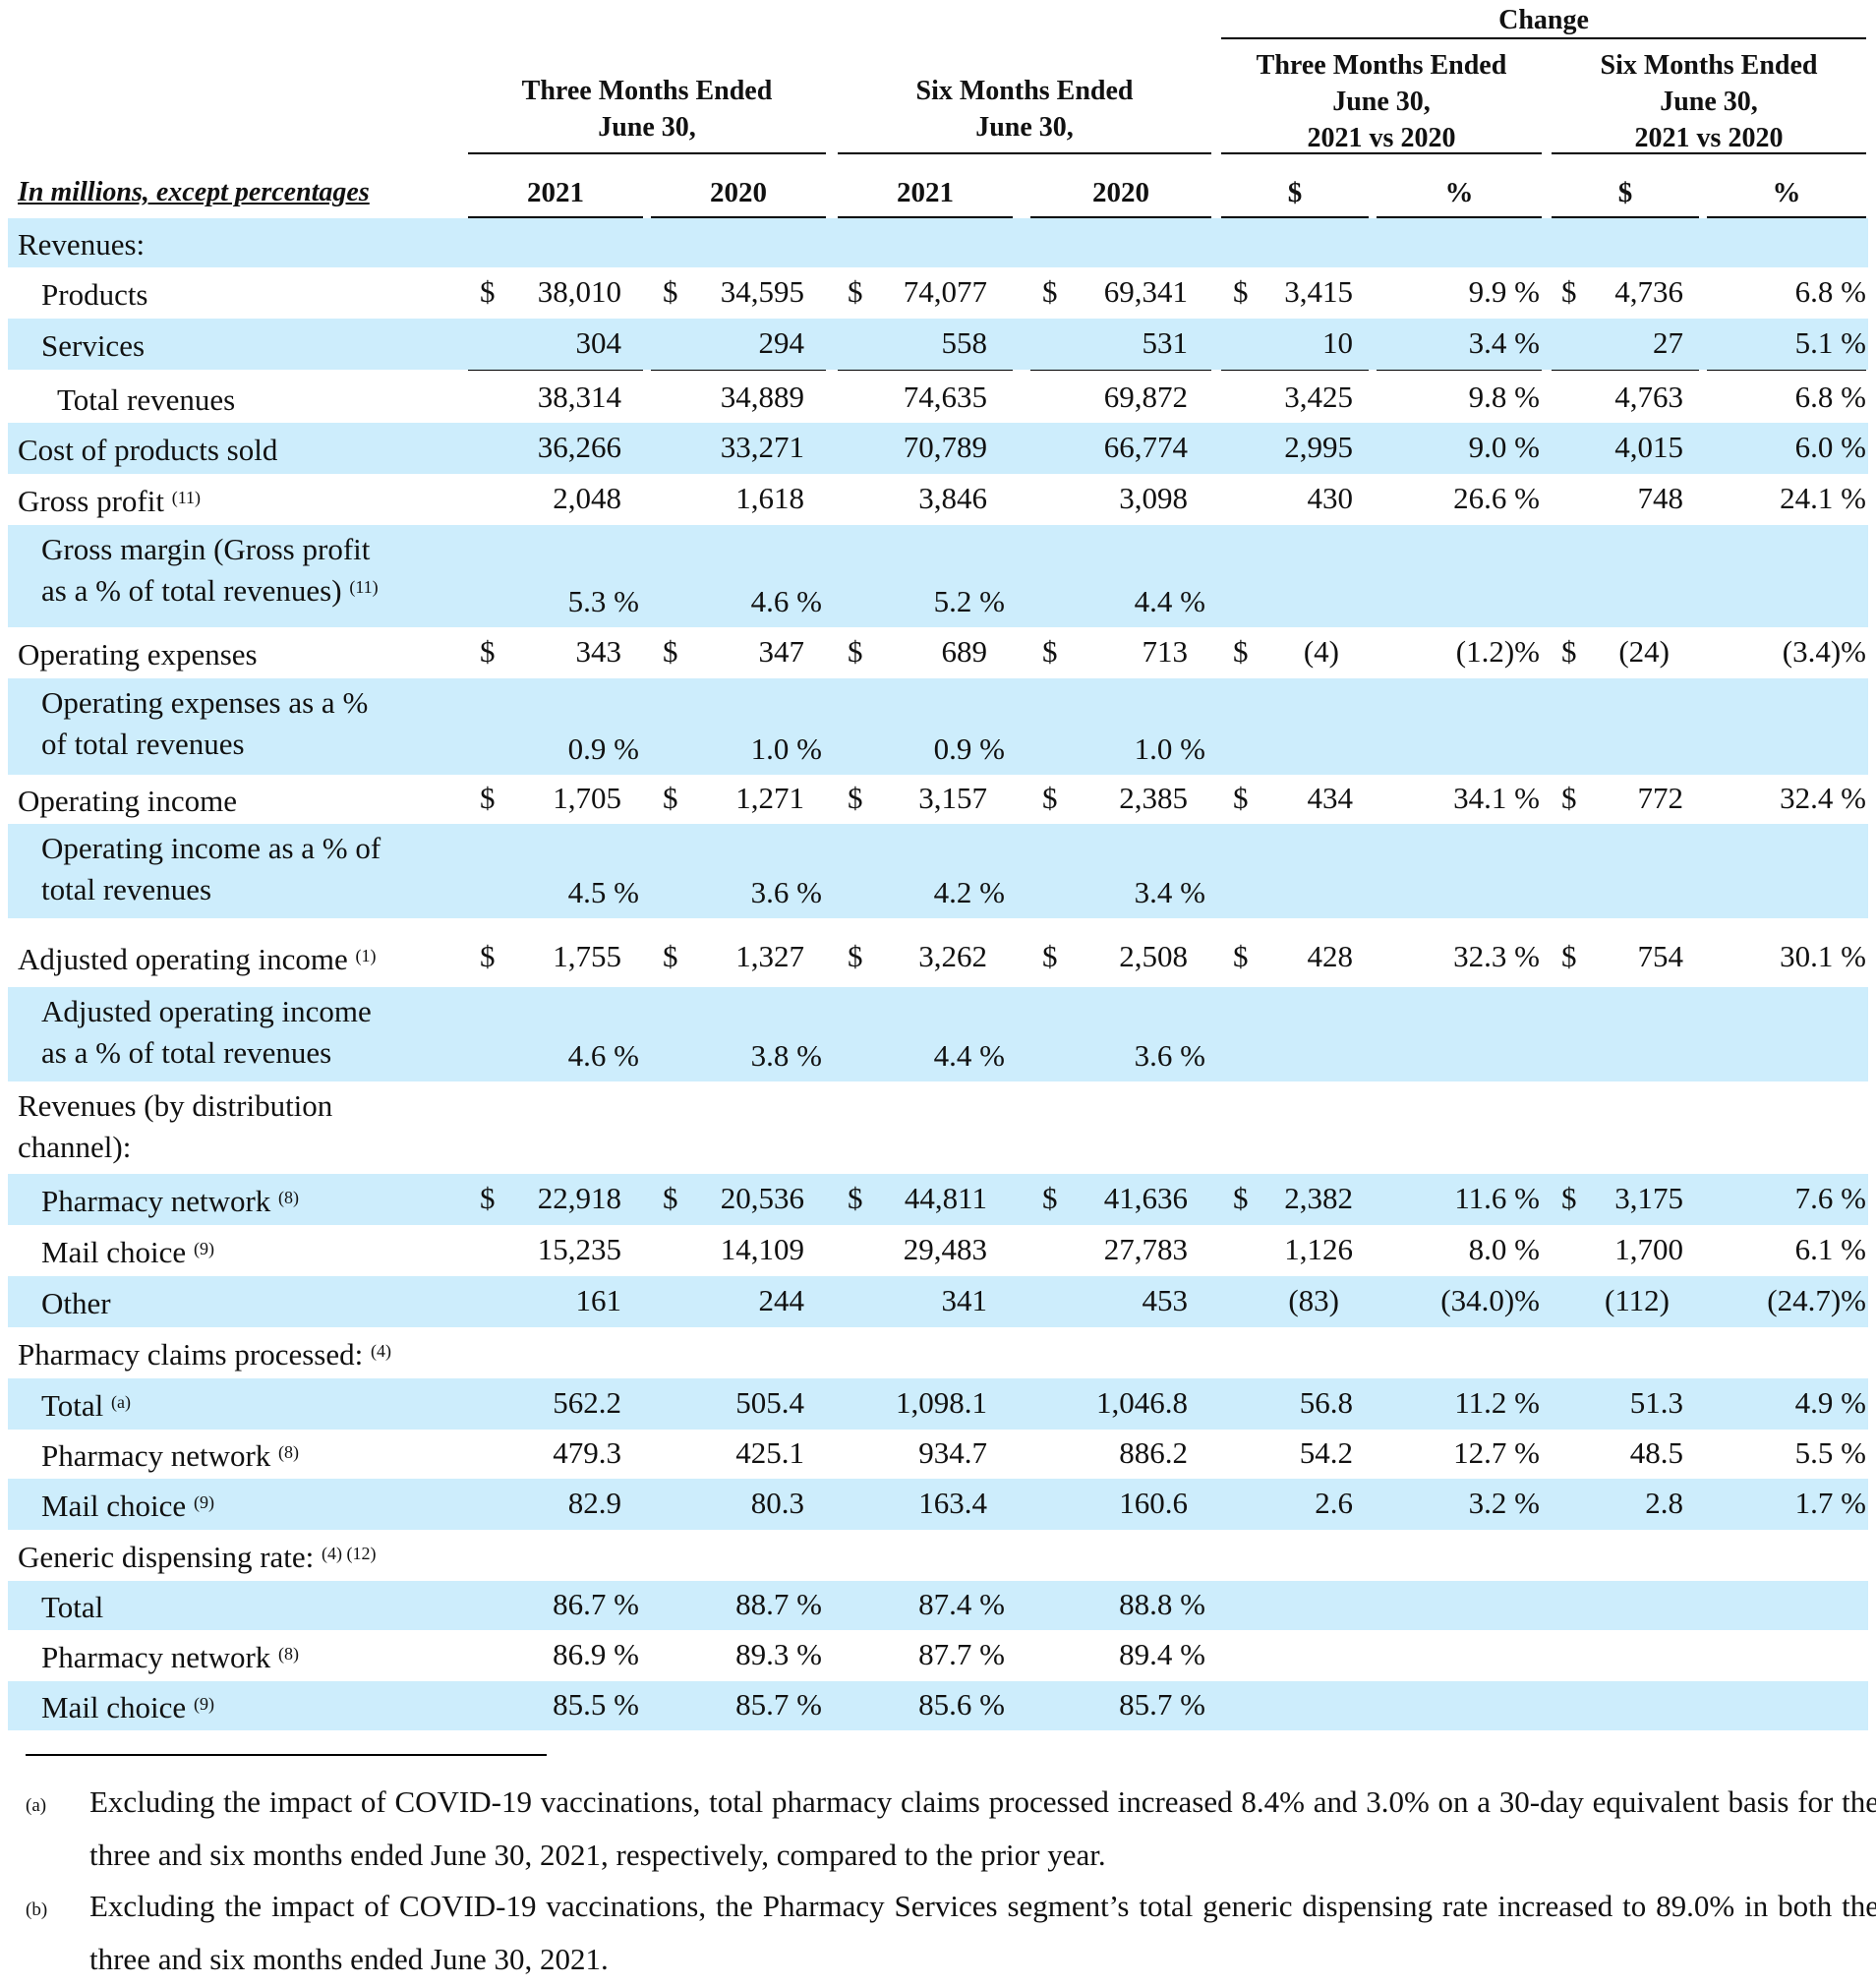  I want to click on footnote-a-mark: (a), so click(36, 1805).